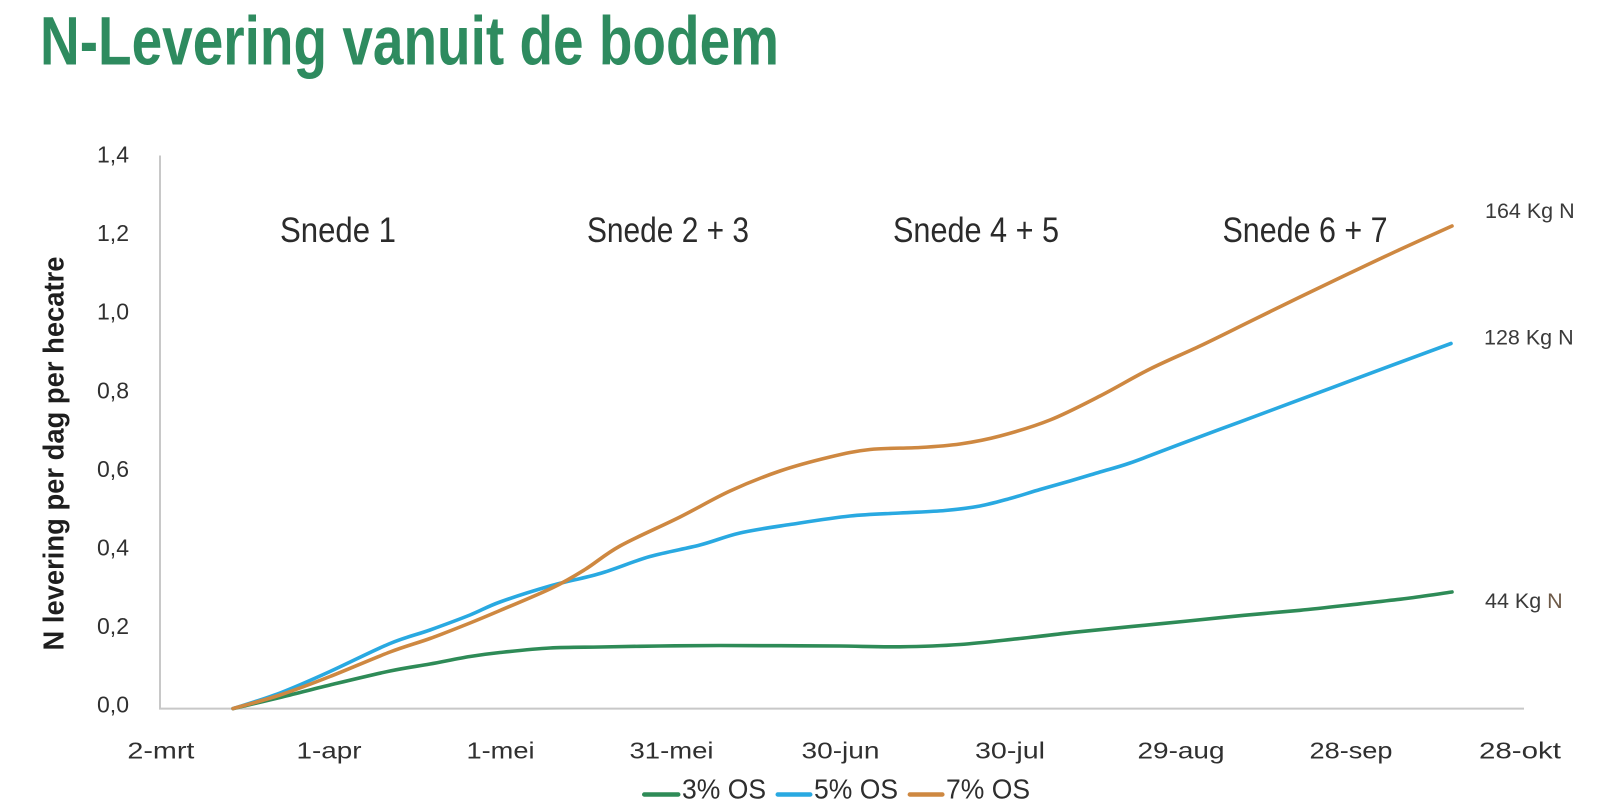 This screenshot has width=1599, height=800. What do you see at coordinates (329, 751) in the screenshot?
I see `svg-text: 1-apr` at bounding box center [329, 751].